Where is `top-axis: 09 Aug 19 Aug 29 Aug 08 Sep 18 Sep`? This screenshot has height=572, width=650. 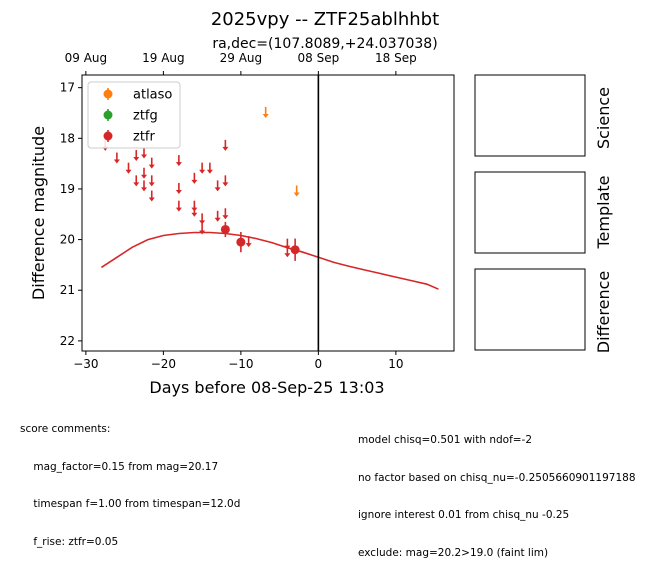 top-axis: 09 Aug 19 Aug 29 Aug 08 Sep 18 Sep is located at coordinates (241, 63).